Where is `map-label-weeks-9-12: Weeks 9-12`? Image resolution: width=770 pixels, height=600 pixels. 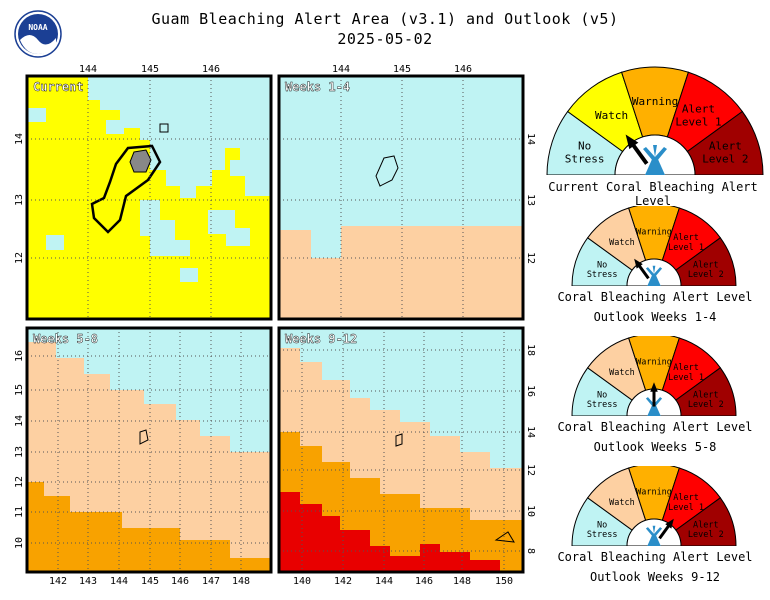
map-label-weeks-9-12: Weeks 9-12 is located at coordinates (321, 339).